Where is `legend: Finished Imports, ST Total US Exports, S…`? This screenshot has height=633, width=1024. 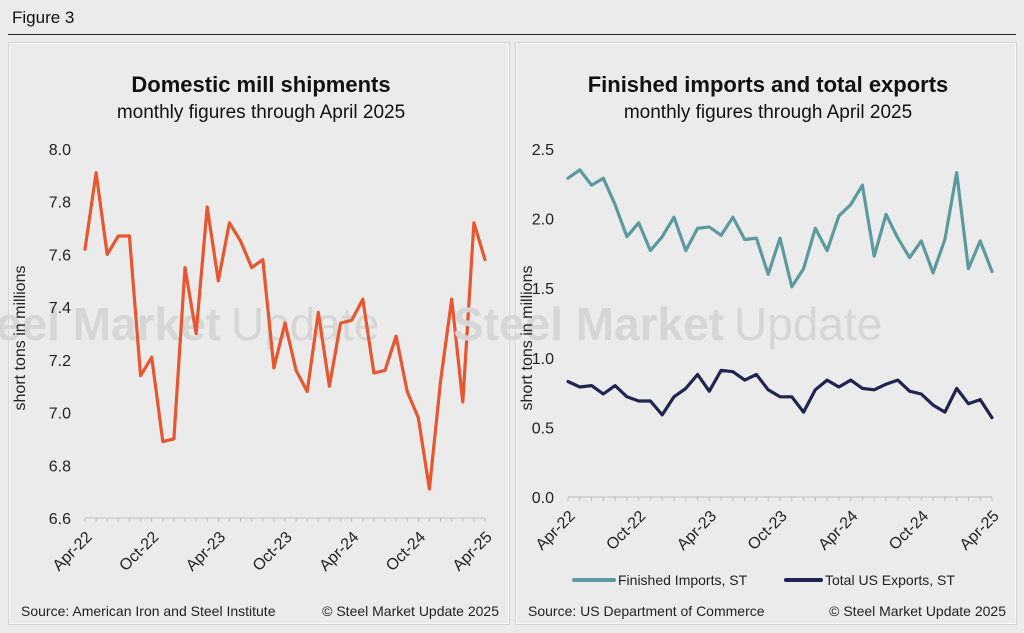
legend: Finished Imports, ST Total US Exports, S… is located at coordinates (763, 580).